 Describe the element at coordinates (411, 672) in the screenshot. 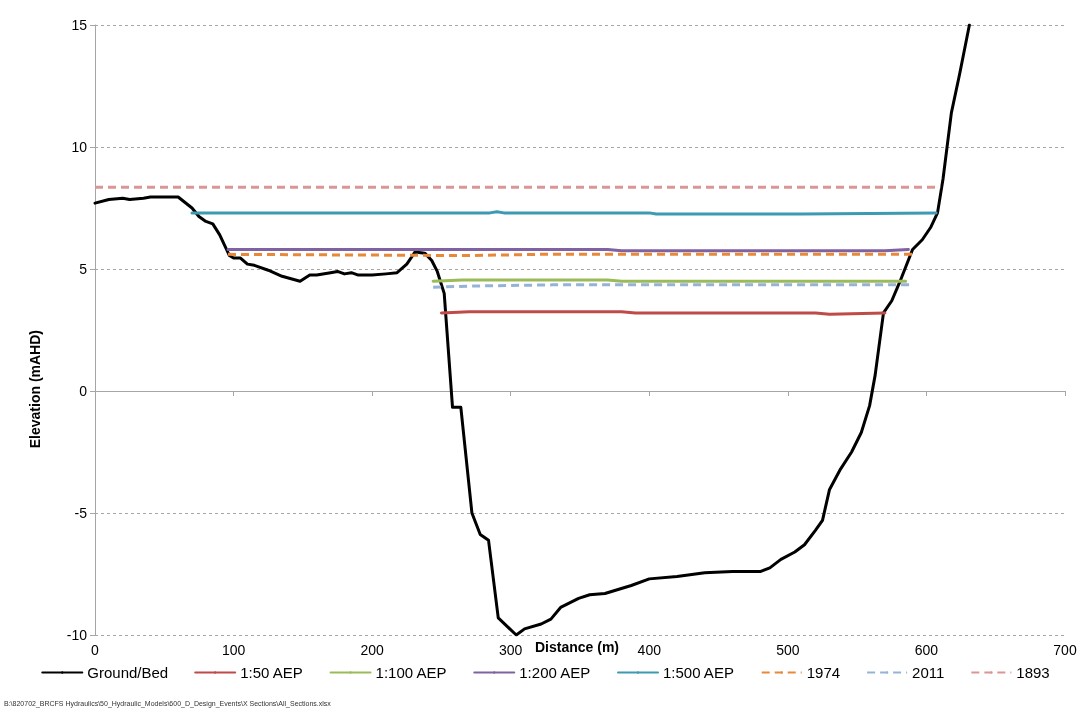

I see `legend-label: 1:100 AEP` at that location.